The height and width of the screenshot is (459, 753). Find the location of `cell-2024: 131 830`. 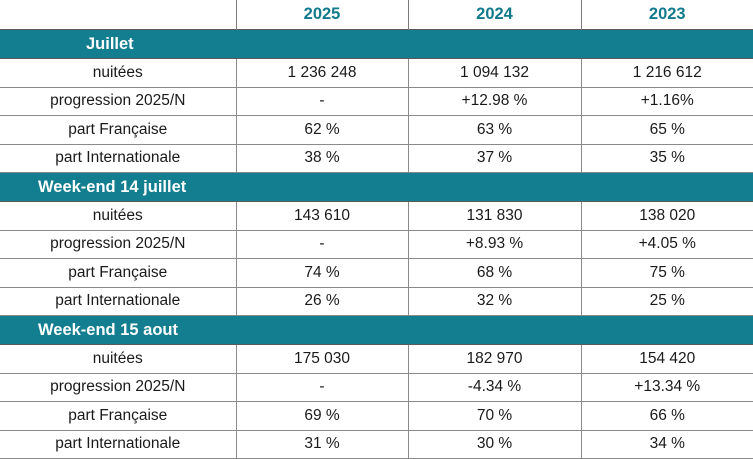

cell-2024: 131 830 is located at coordinates (494, 216).